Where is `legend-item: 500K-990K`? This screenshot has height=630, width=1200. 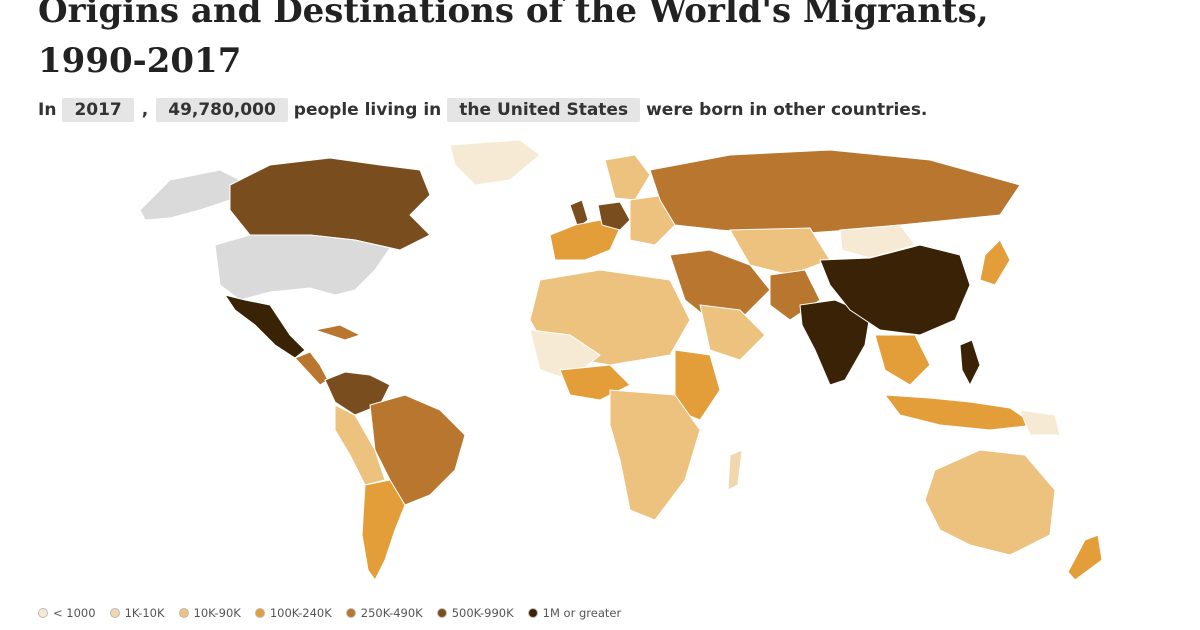
legend-item: 500K-990K is located at coordinates (475, 613).